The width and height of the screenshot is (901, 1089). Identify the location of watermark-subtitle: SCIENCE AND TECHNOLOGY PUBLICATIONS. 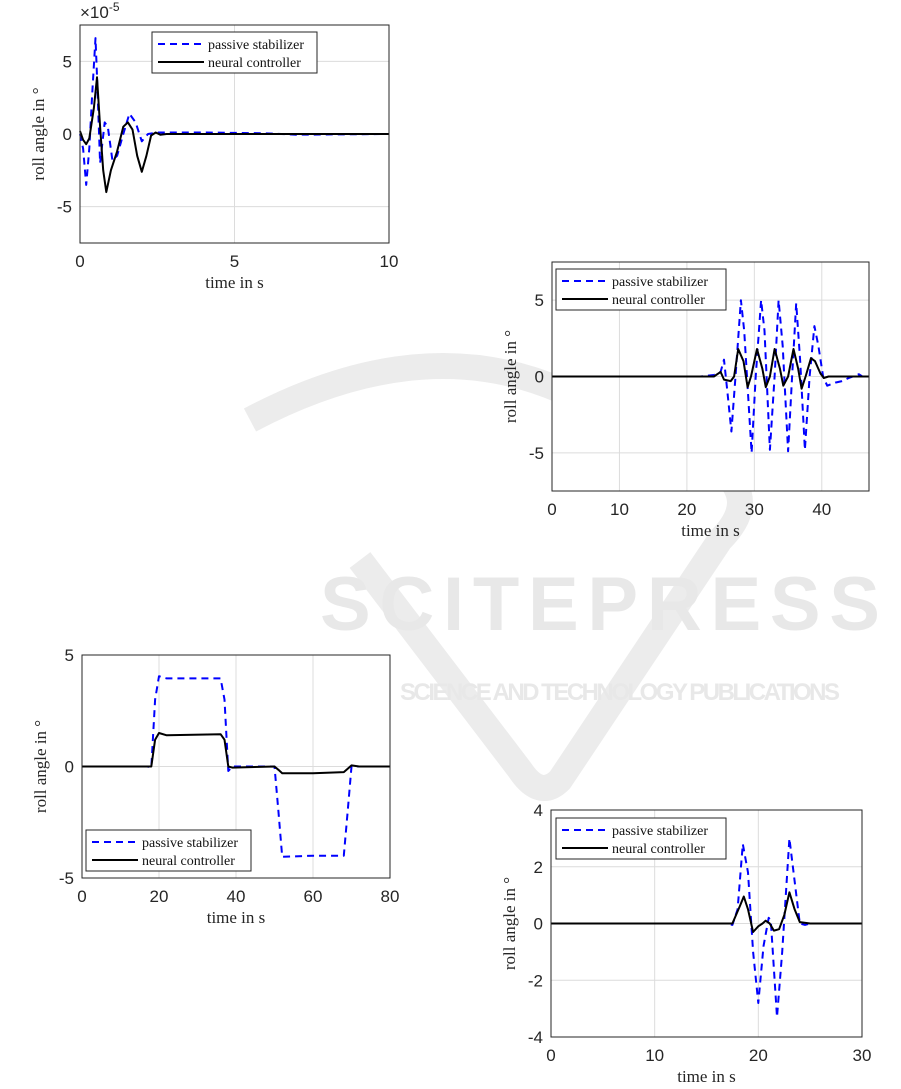
(620, 692).